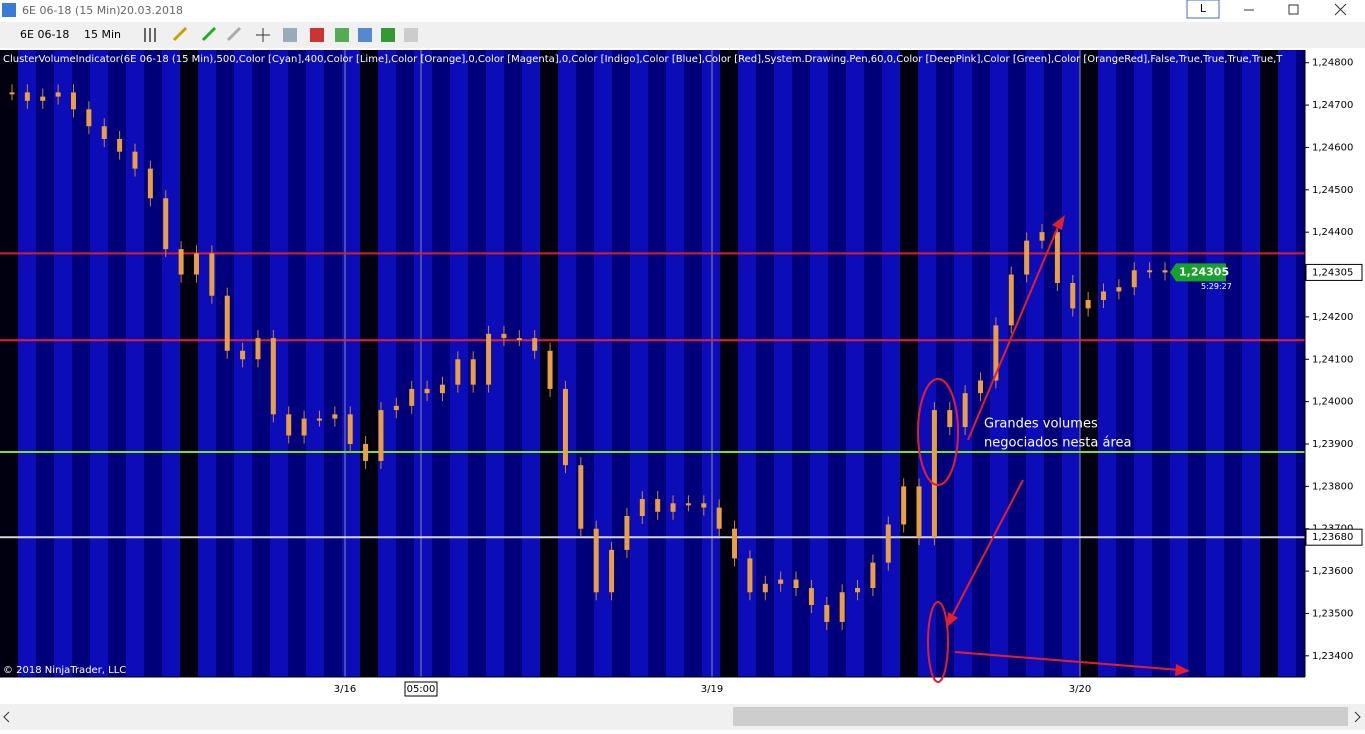 This screenshot has width=1365, height=734. I want to click on x-label-box, so click(421, 689).